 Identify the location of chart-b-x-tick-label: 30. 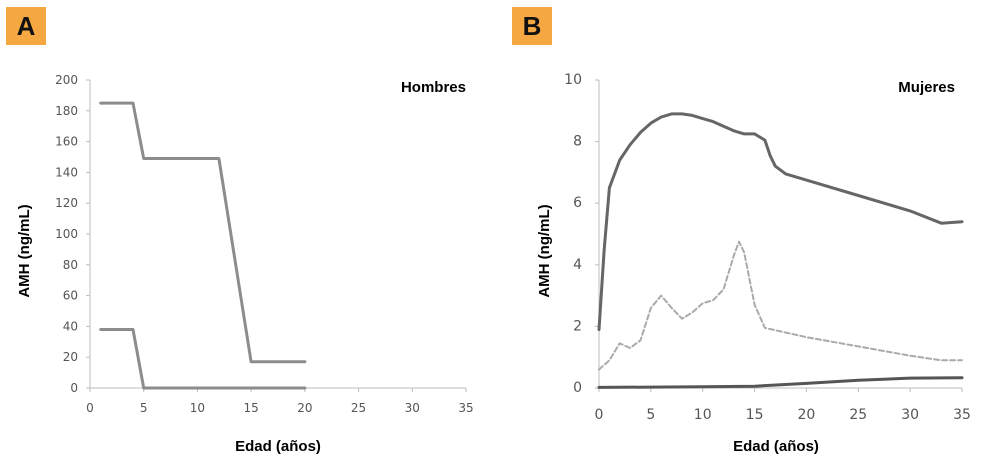
(910, 415).